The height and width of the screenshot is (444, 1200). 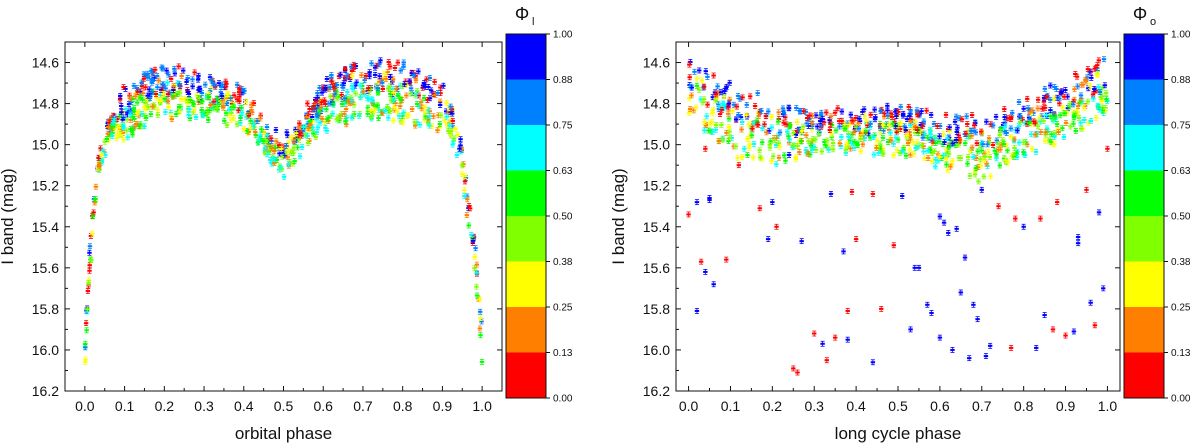 What do you see at coordinates (204, 406) in the screenshot?
I see `x-tick-label: 0.3` at bounding box center [204, 406].